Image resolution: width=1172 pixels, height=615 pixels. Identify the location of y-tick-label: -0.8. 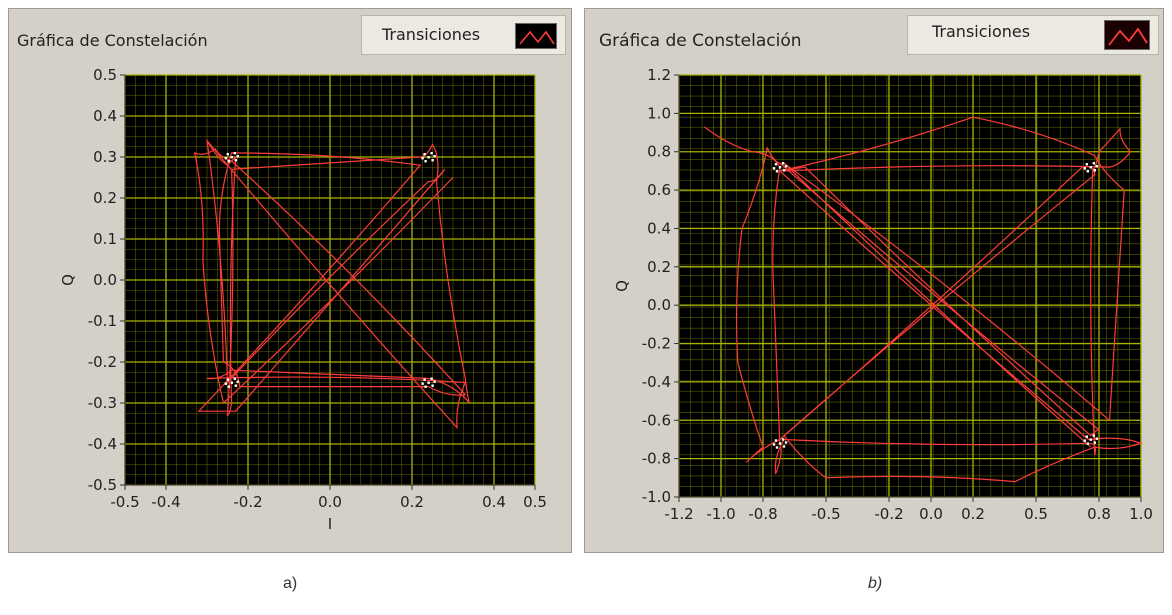
(656, 459).